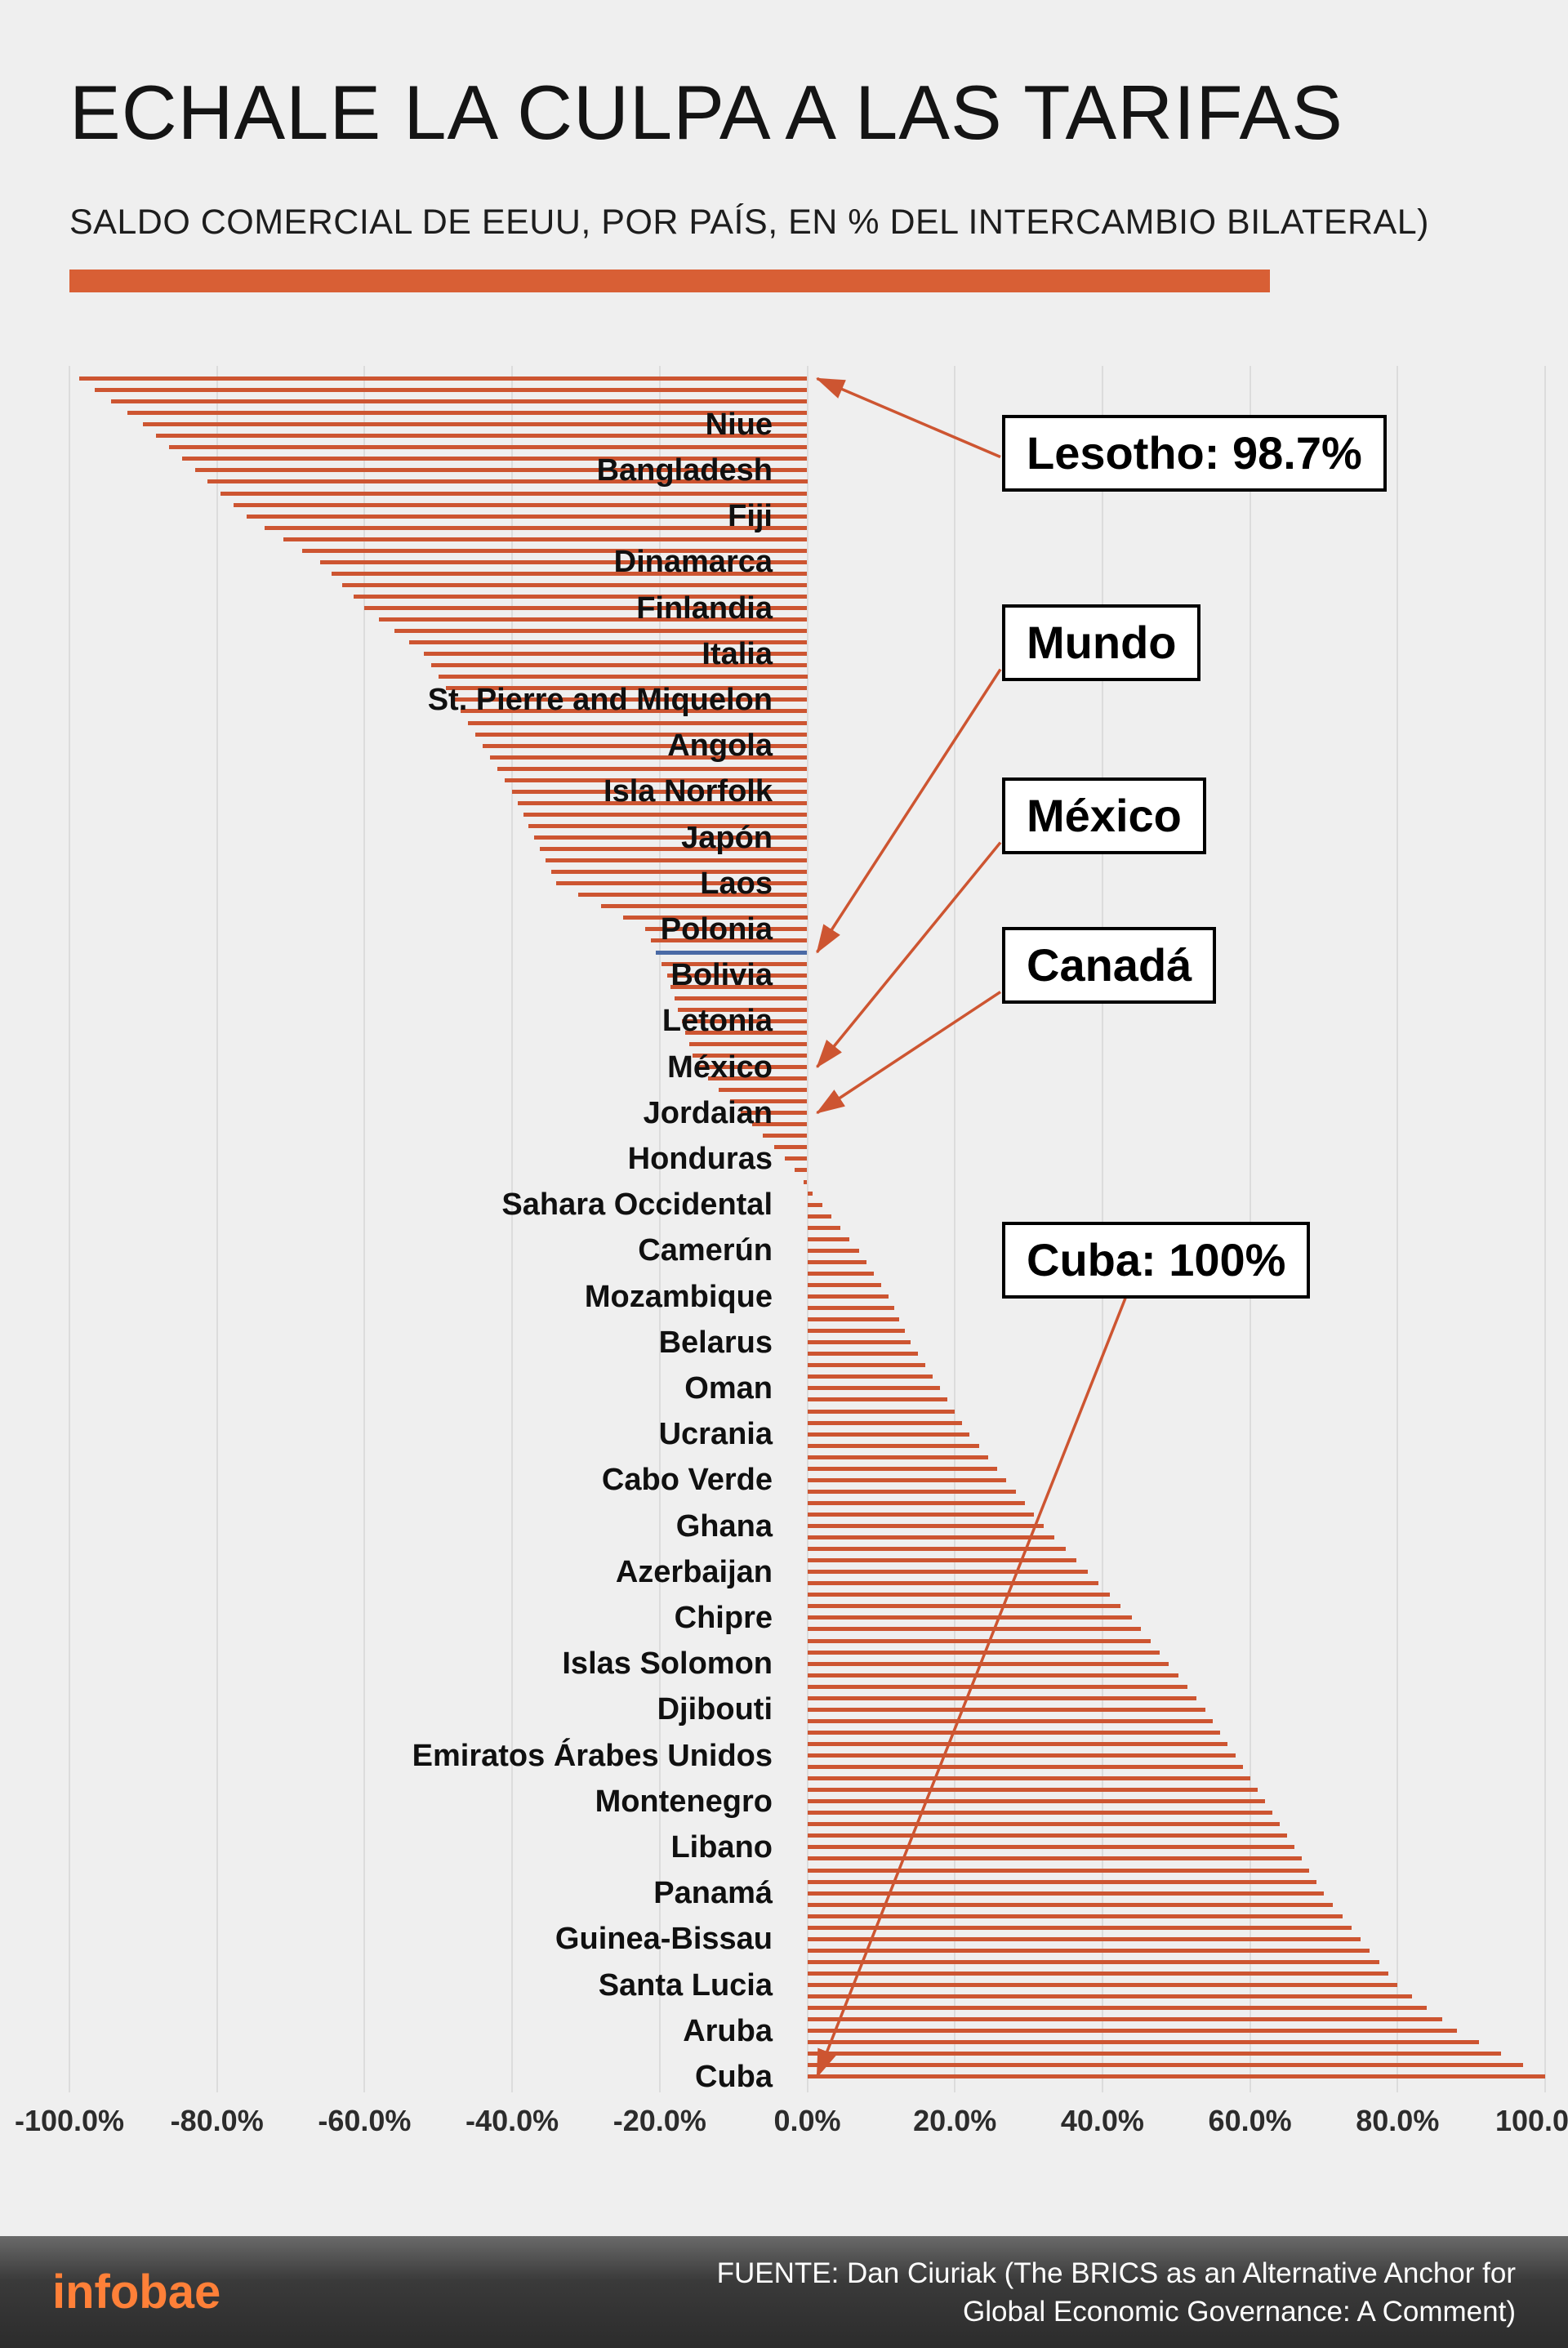 This screenshot has width=1568, height=2348. Describe the element at coordinates (1102, 2120) in the screenshot. I see `x-tick-label: 40.0%` at that location.